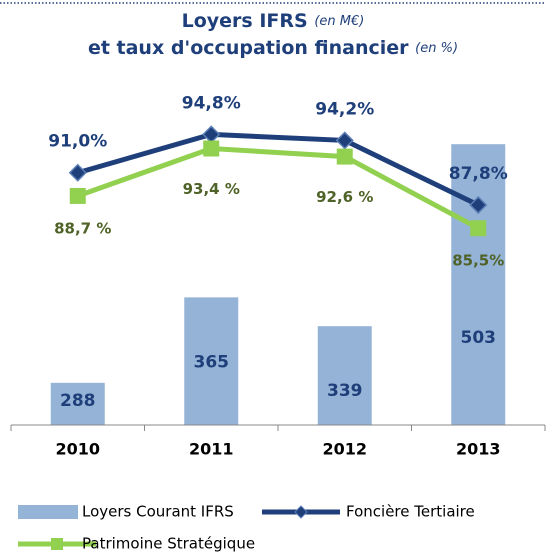  What do you see at coordinates (478, 261) in the screenshot?
I see `line-value-label: 85,5%` at bounding box center [478, 261].